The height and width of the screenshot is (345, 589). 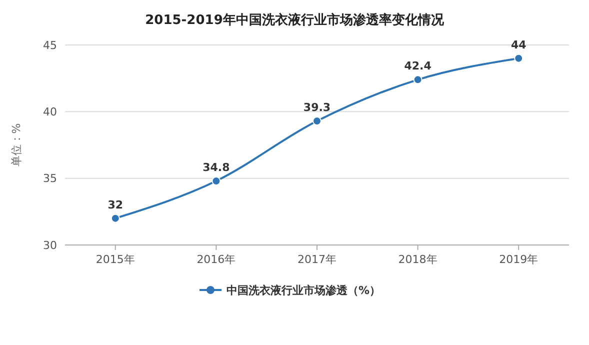 I want to click on y-axis-title: 单位：%, so click(x=16, y=145).